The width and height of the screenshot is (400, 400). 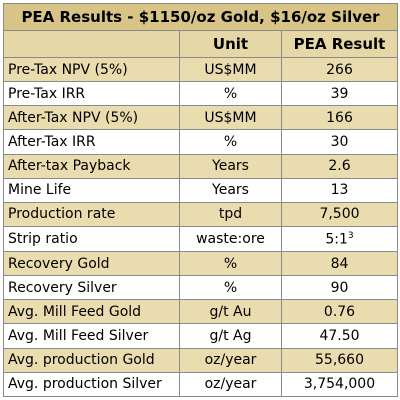 What do you see at coordinates (336, 239) in the screenshot?
I see `cell-text: 5:1` at bounding box center [336, 239].